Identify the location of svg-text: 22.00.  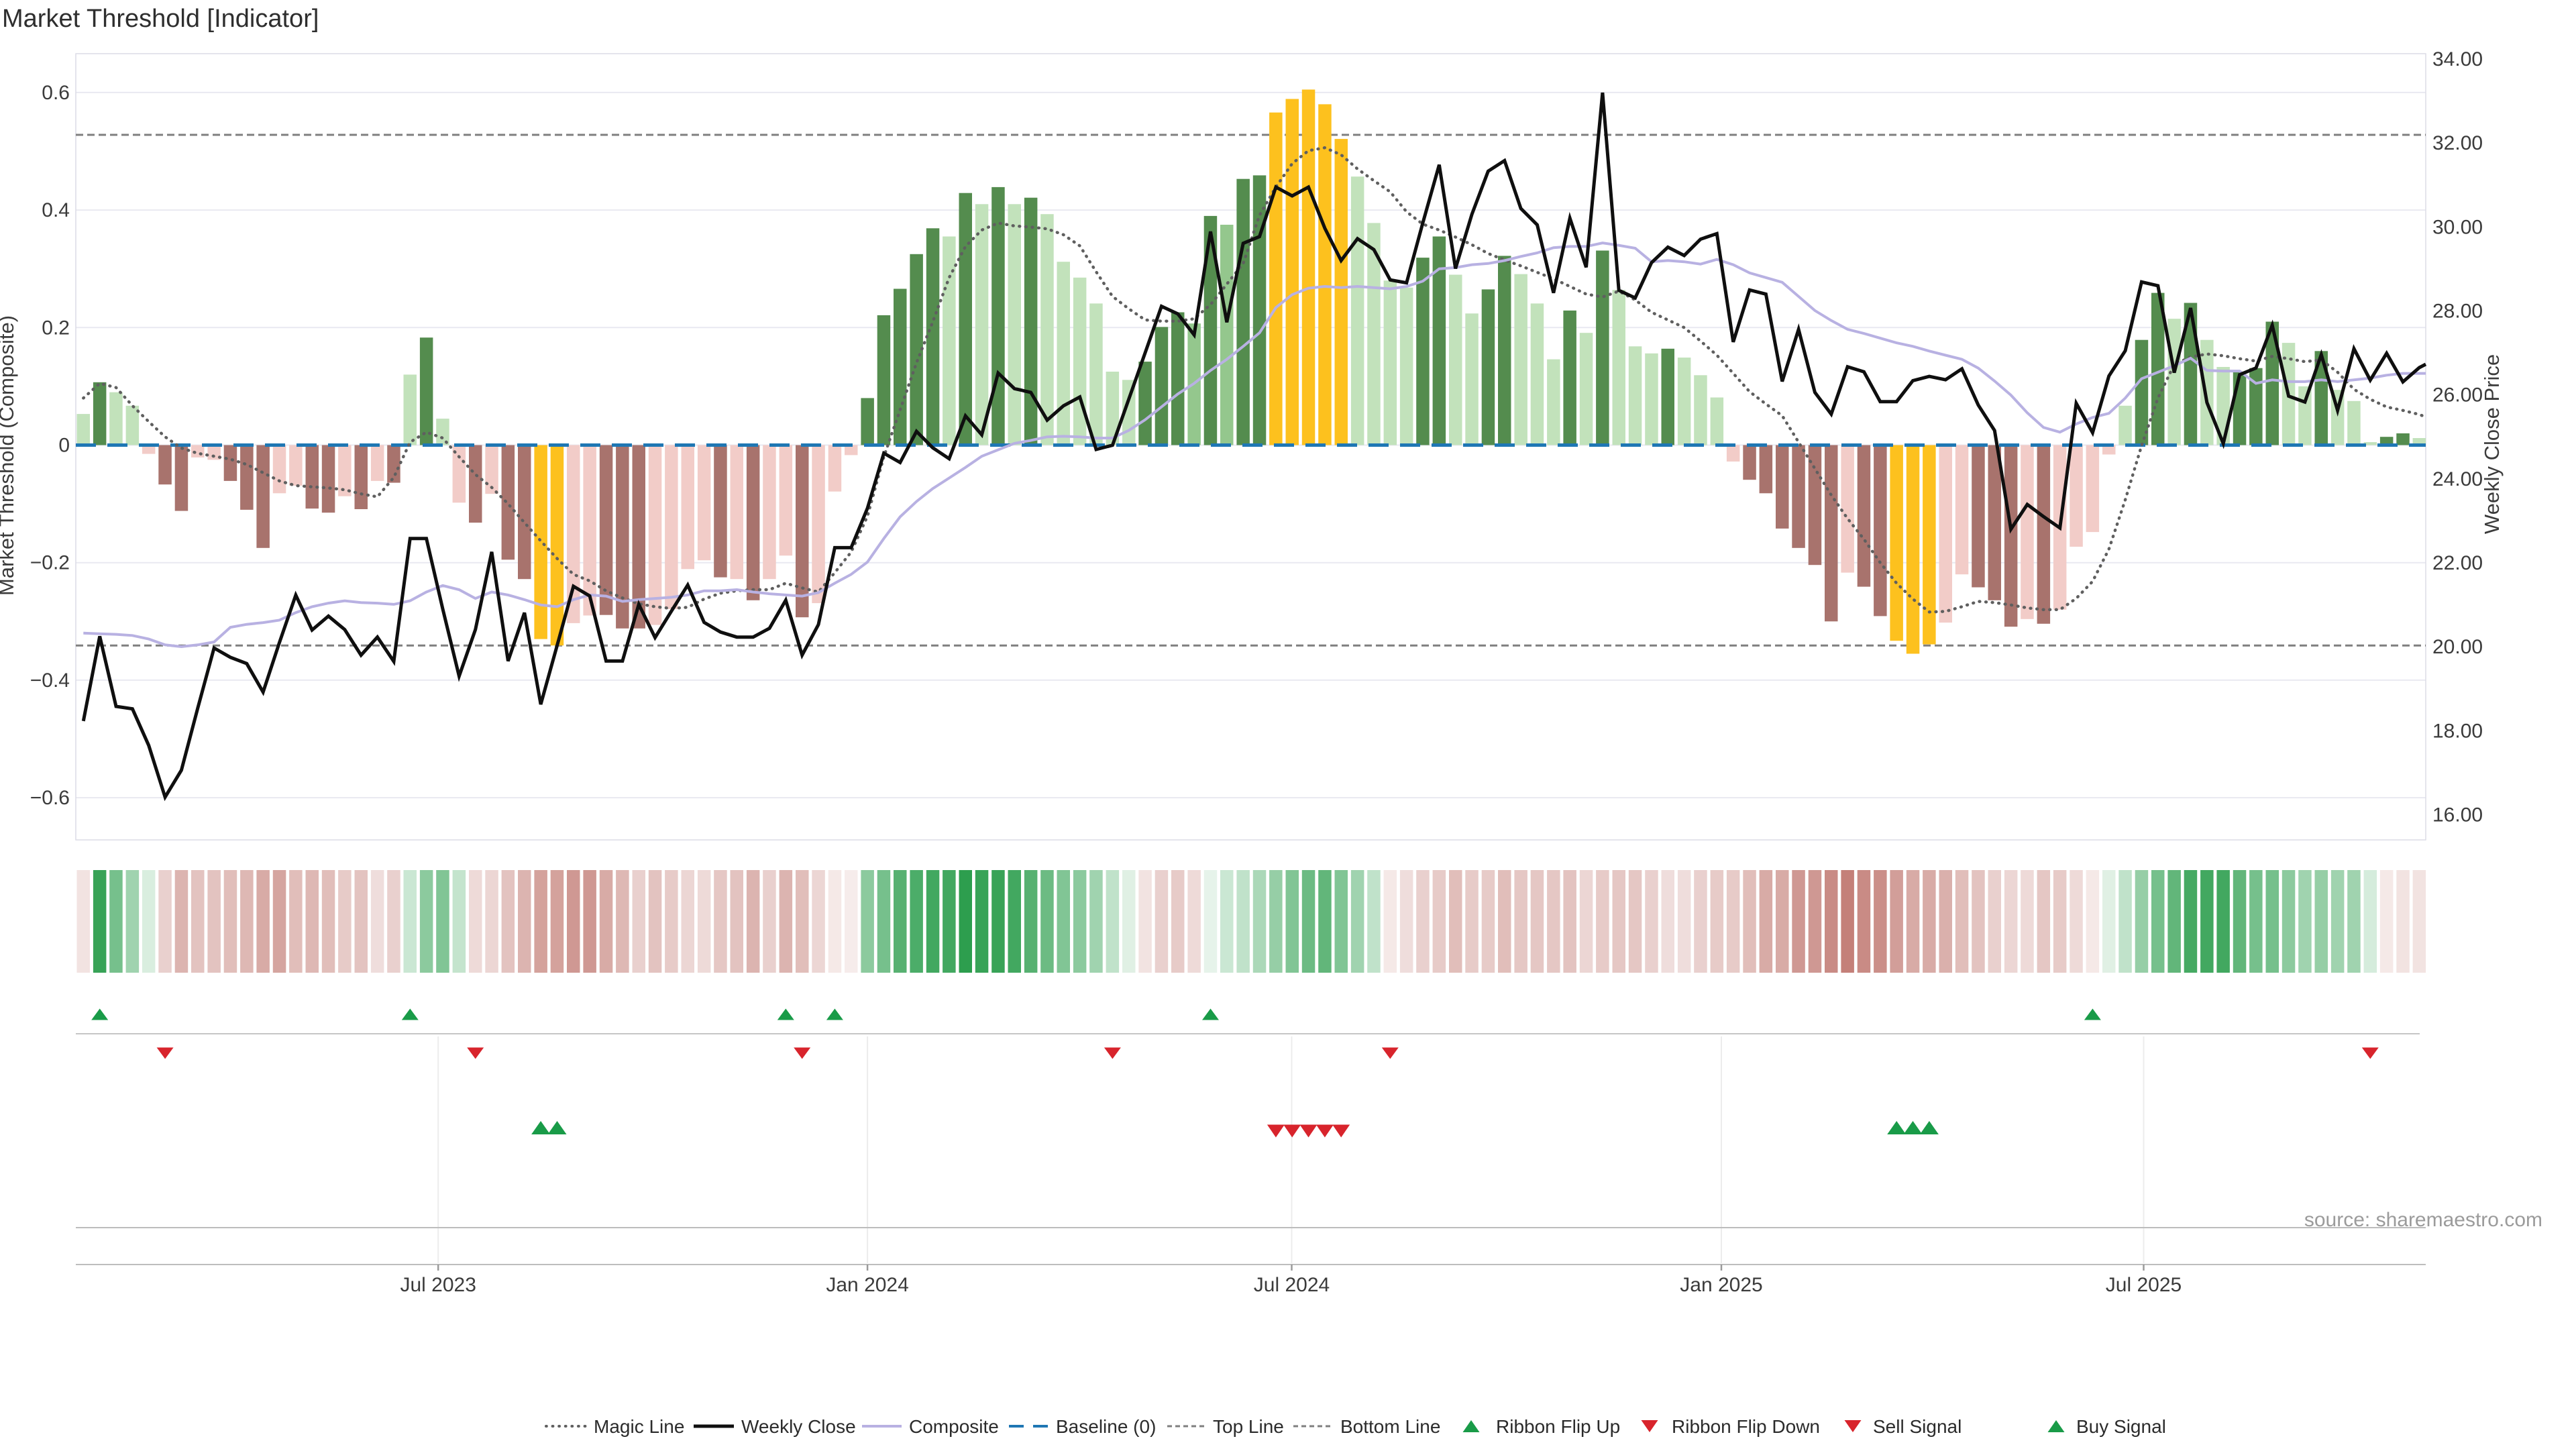
(2457, 563).